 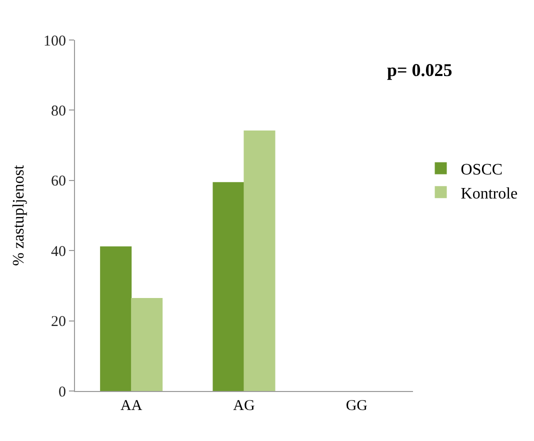 I want to click on x-tick-label: AG, so click(x=244, y=406).